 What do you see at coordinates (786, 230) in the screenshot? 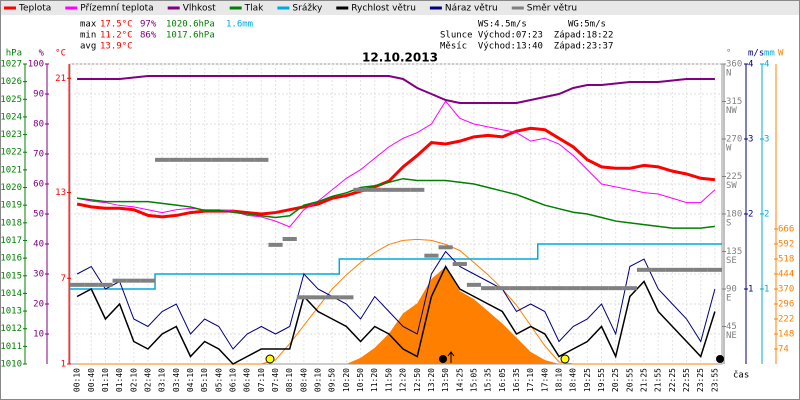
I see `y-tick-label: 666` at bounding box center [786, 230].